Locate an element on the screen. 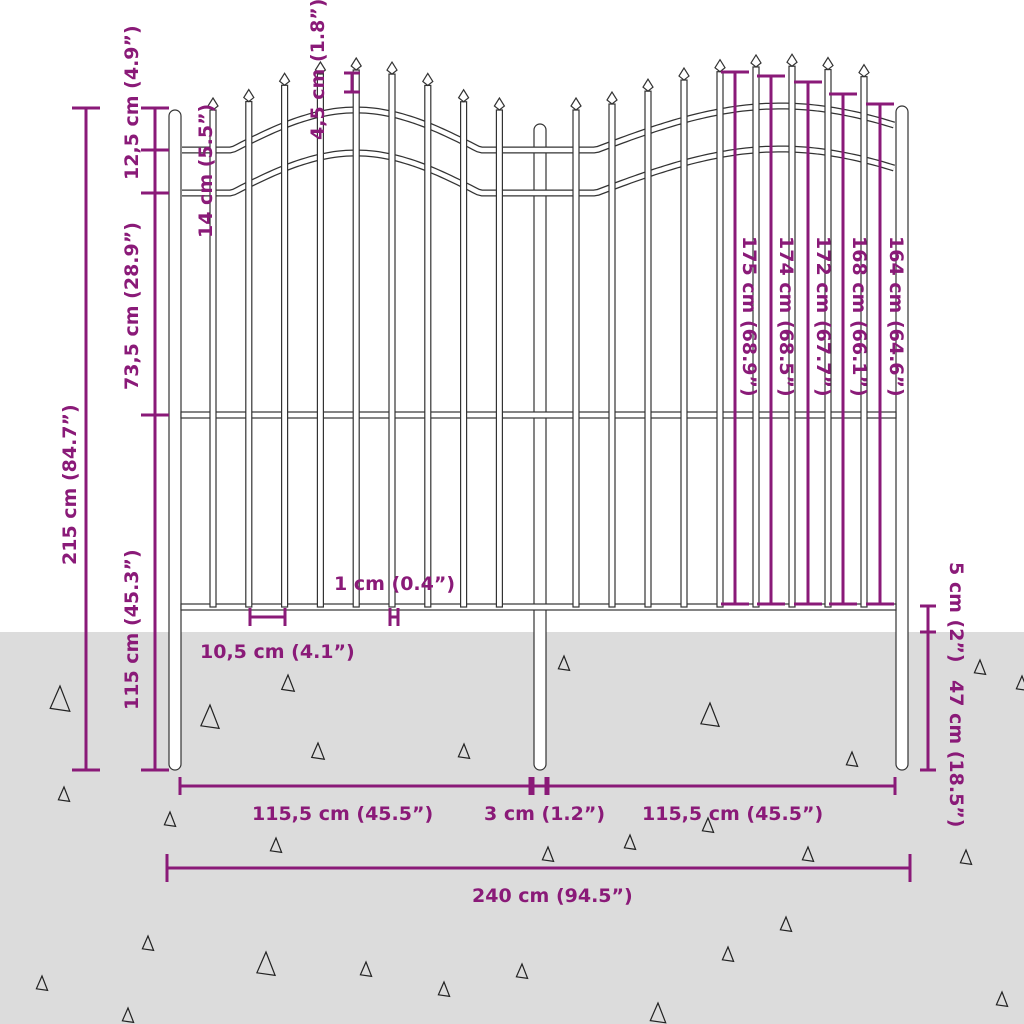 This screenshot has height=1024, width=1024. second-rail-inner is located at coordinates (538, 171).